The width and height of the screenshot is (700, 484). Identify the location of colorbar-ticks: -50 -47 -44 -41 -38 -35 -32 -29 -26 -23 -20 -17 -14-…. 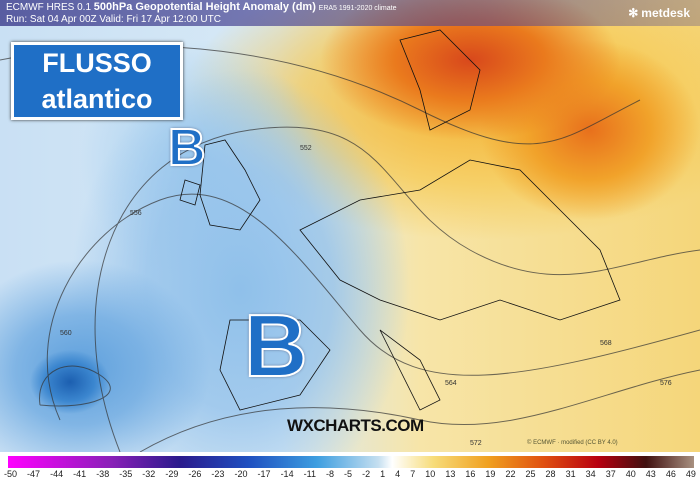
(350, 474).